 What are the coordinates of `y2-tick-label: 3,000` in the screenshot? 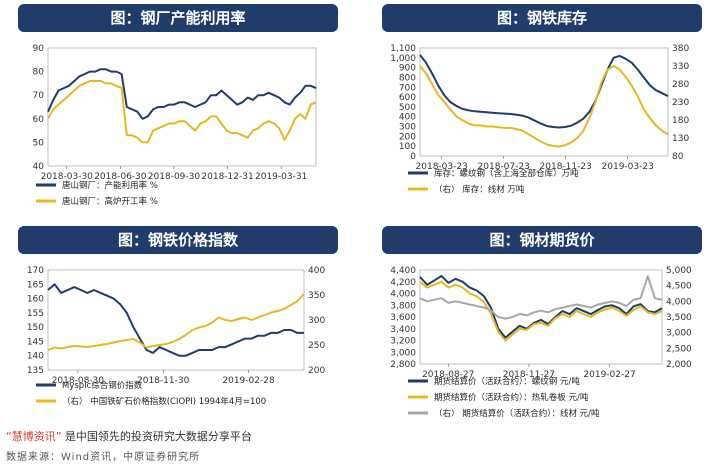 It's located at (679, 334).